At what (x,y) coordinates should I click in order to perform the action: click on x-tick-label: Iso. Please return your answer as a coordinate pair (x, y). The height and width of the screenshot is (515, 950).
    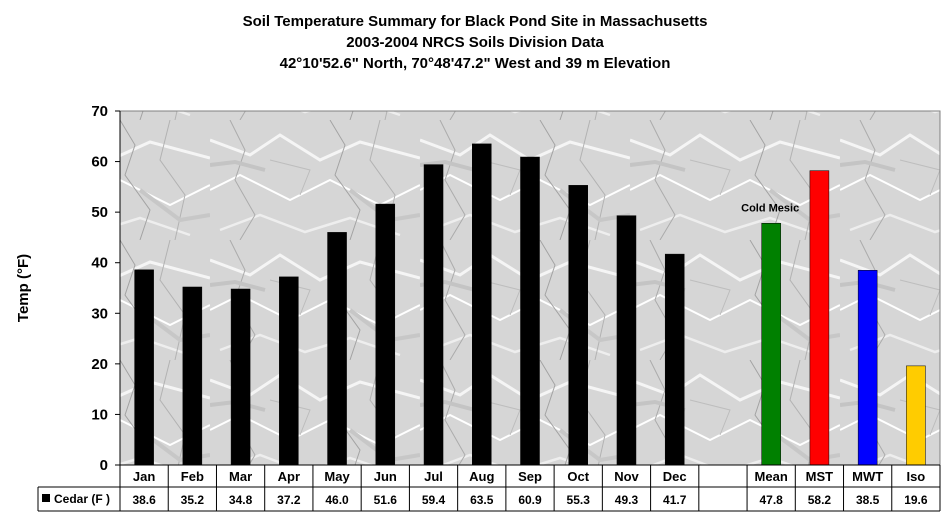
    Looking at the image, I should click on (915, 476).